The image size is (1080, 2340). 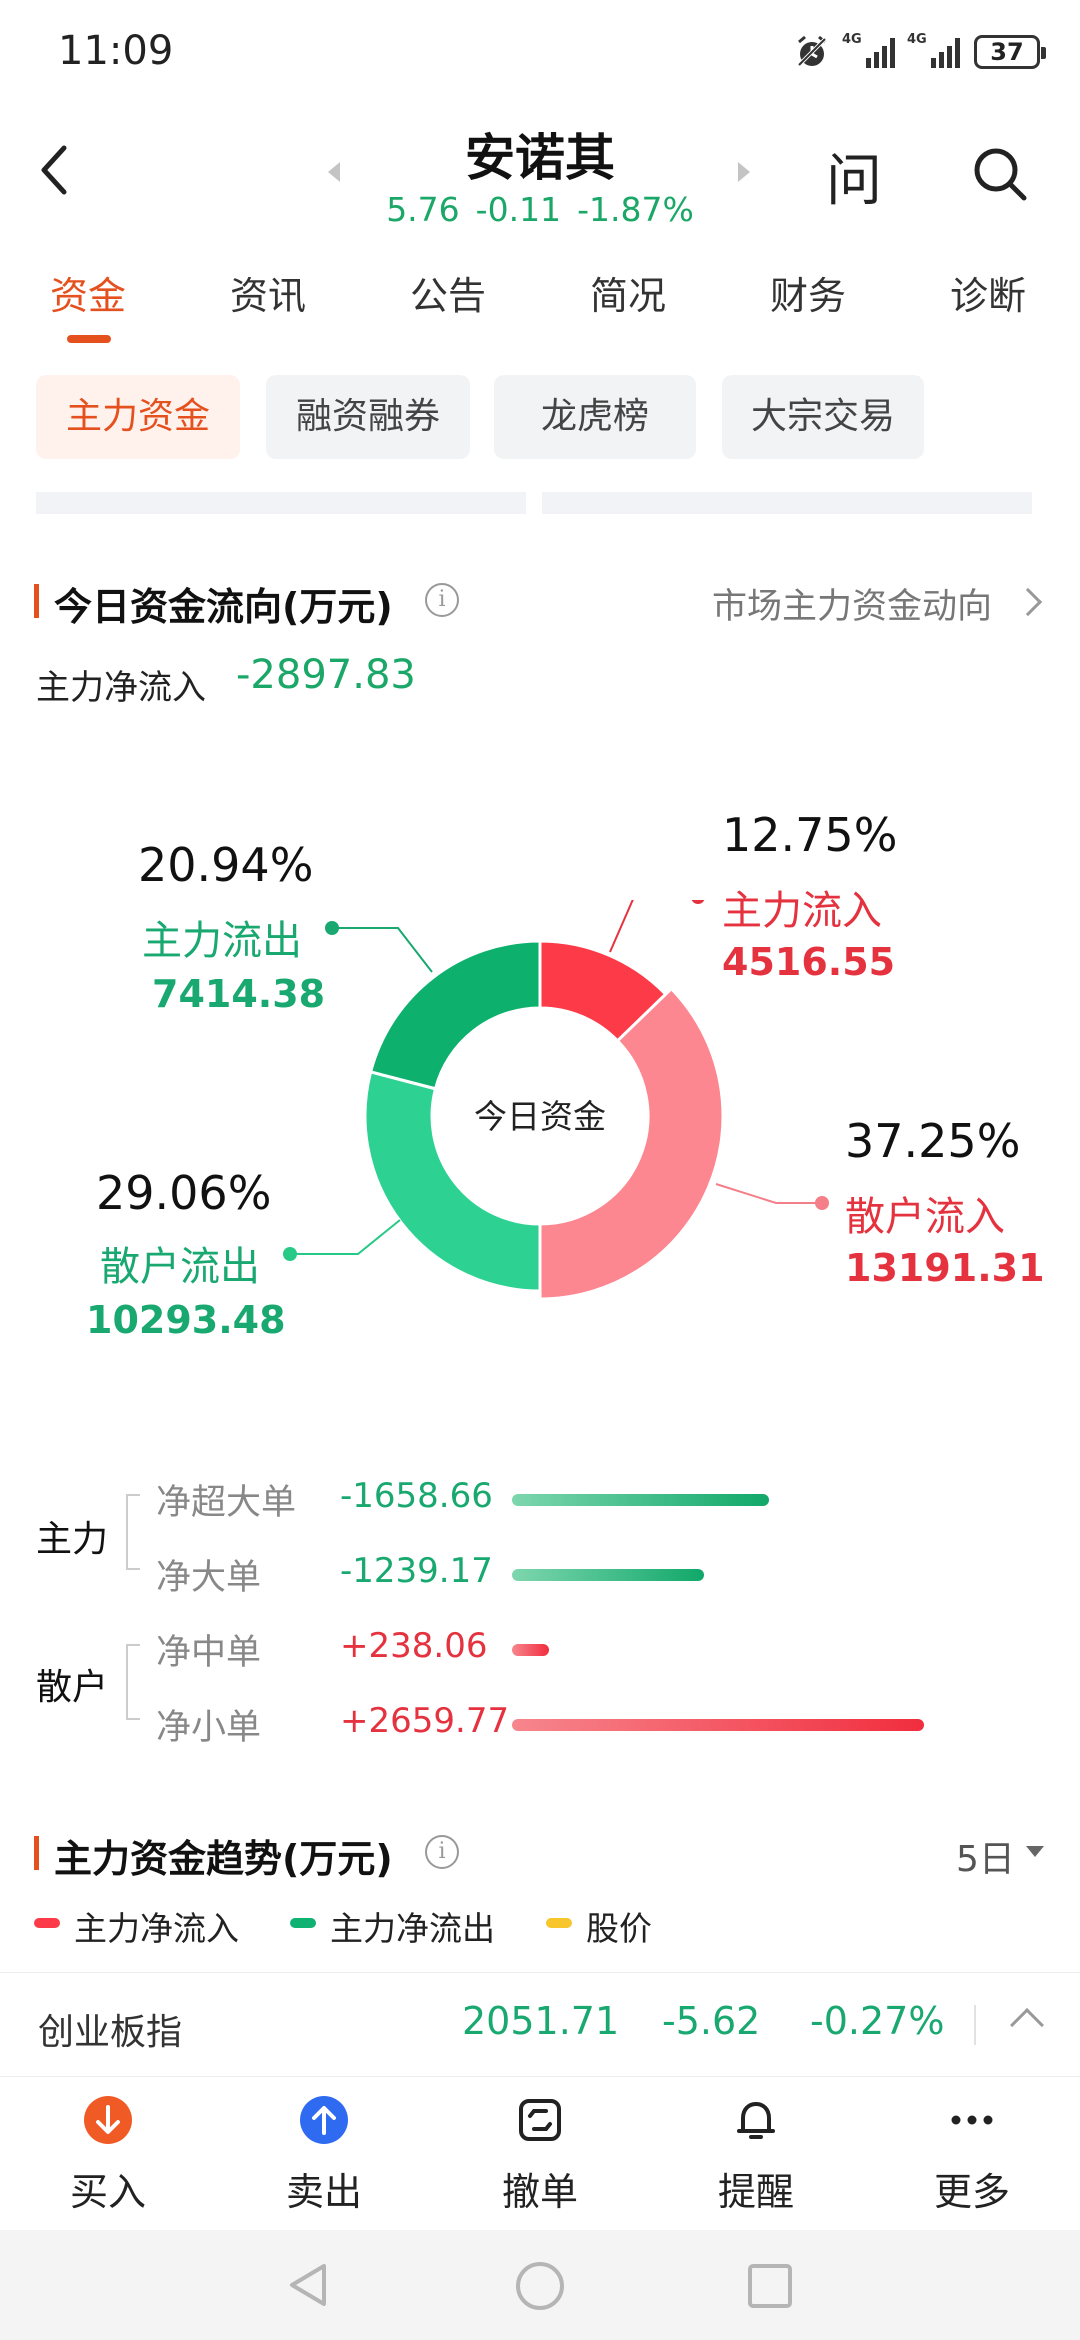 I want to click on chip-dragon-tiger: 龙虎榜, so click(x=595, y=417).